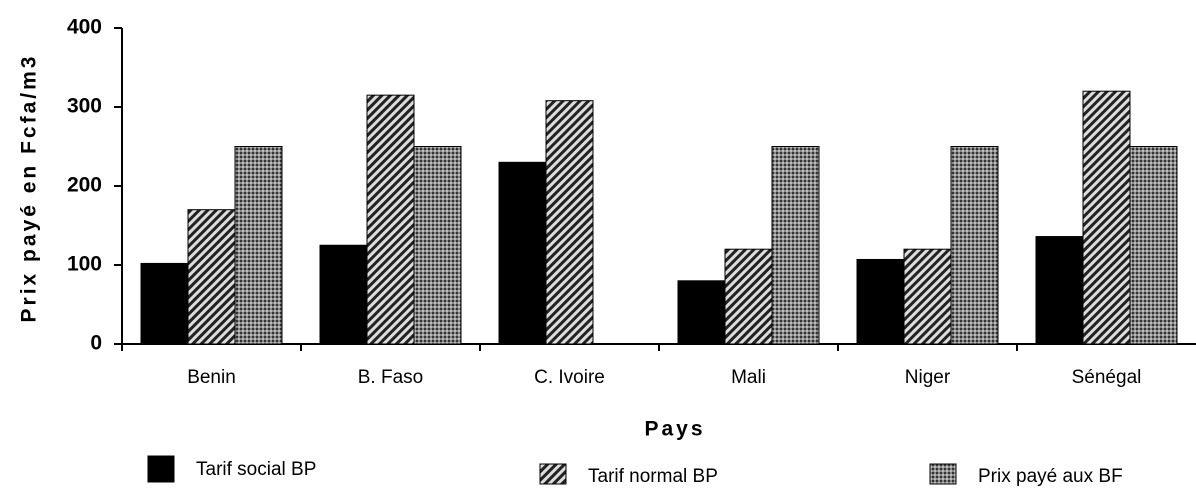 This screenshot has height=493, width=1196. What do you see at coordinates (84, 185) in the screenshot?
I see `y-tick-label: 200` at bounding box center [84, 185].